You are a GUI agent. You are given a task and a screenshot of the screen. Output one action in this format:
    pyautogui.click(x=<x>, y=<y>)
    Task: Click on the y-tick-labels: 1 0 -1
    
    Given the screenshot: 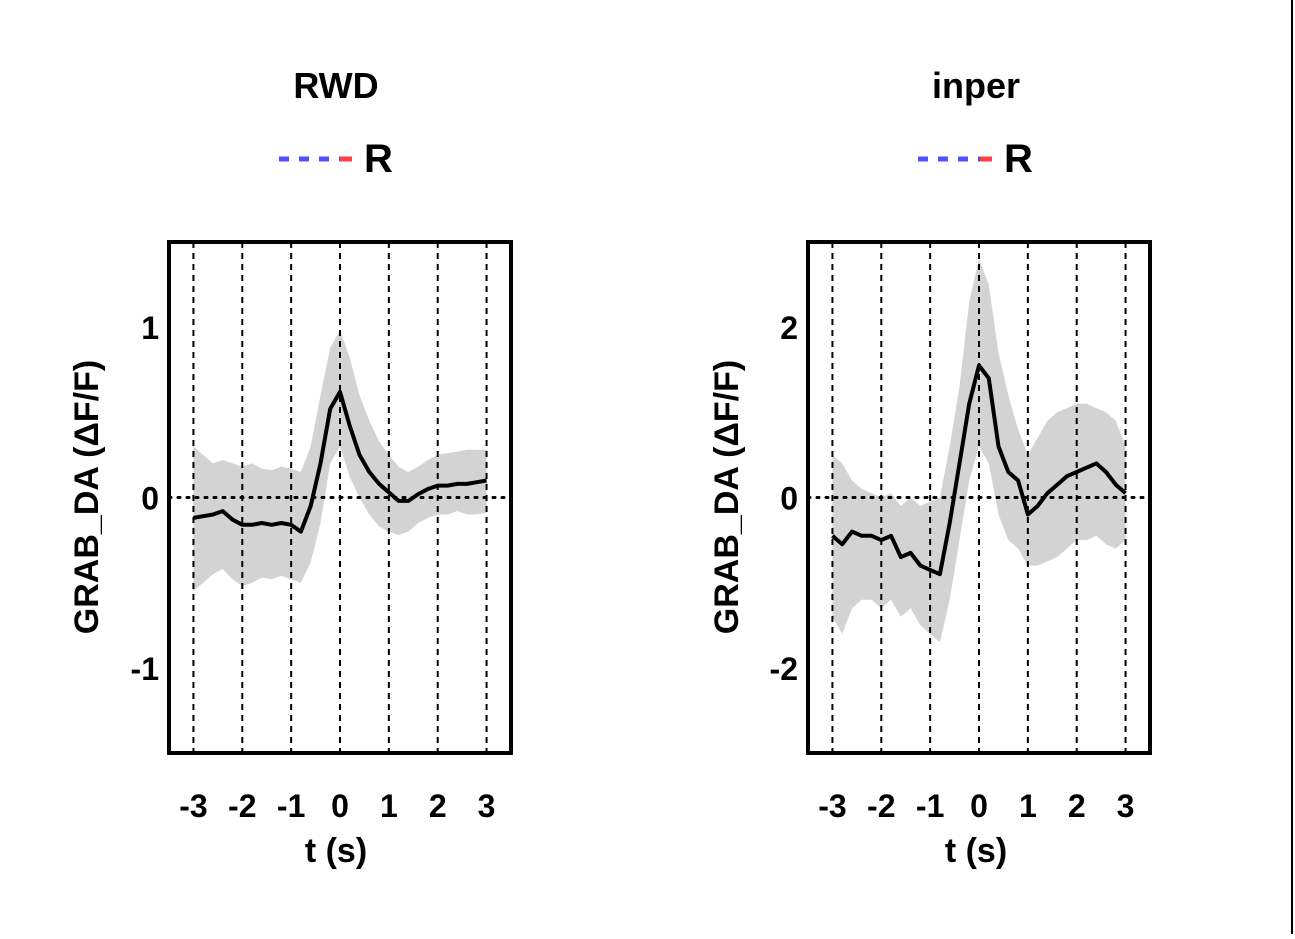 What is the action you would take?
    pyautogui.click(x=145, y=498)
    